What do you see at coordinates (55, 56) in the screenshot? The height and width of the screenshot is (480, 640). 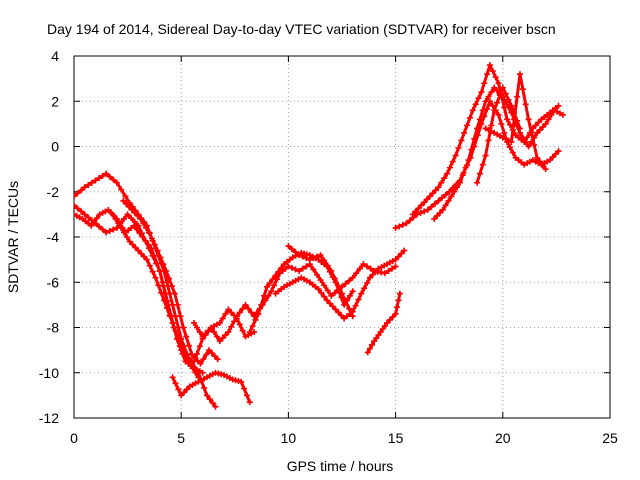 I see `y-tick-label: 4` at bounding box center [55, 56].